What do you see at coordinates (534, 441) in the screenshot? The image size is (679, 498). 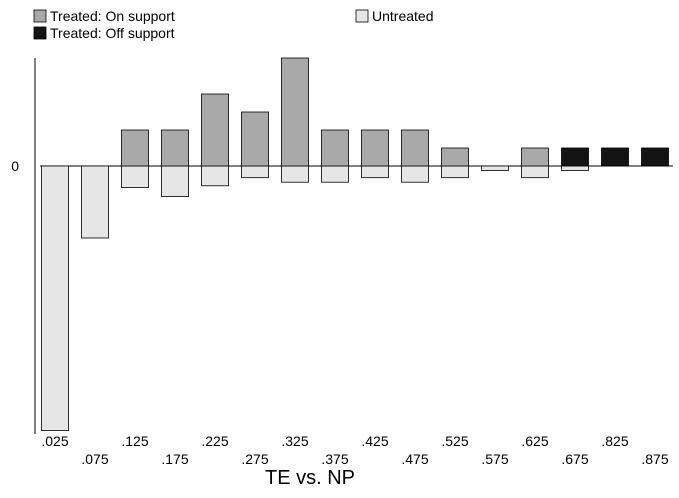 I see `x-tick-label: .625` at bounding box center [534, 441].